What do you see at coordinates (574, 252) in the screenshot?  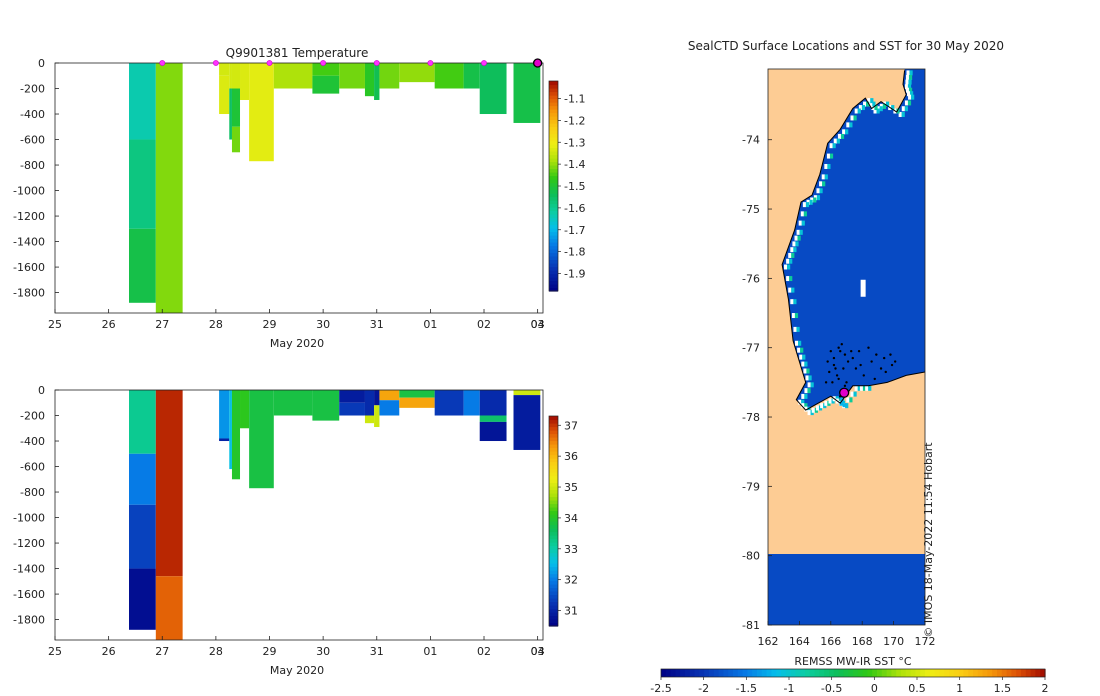 I see `colorbar-tick-label: -1.8` at bounding box center [574, 252].